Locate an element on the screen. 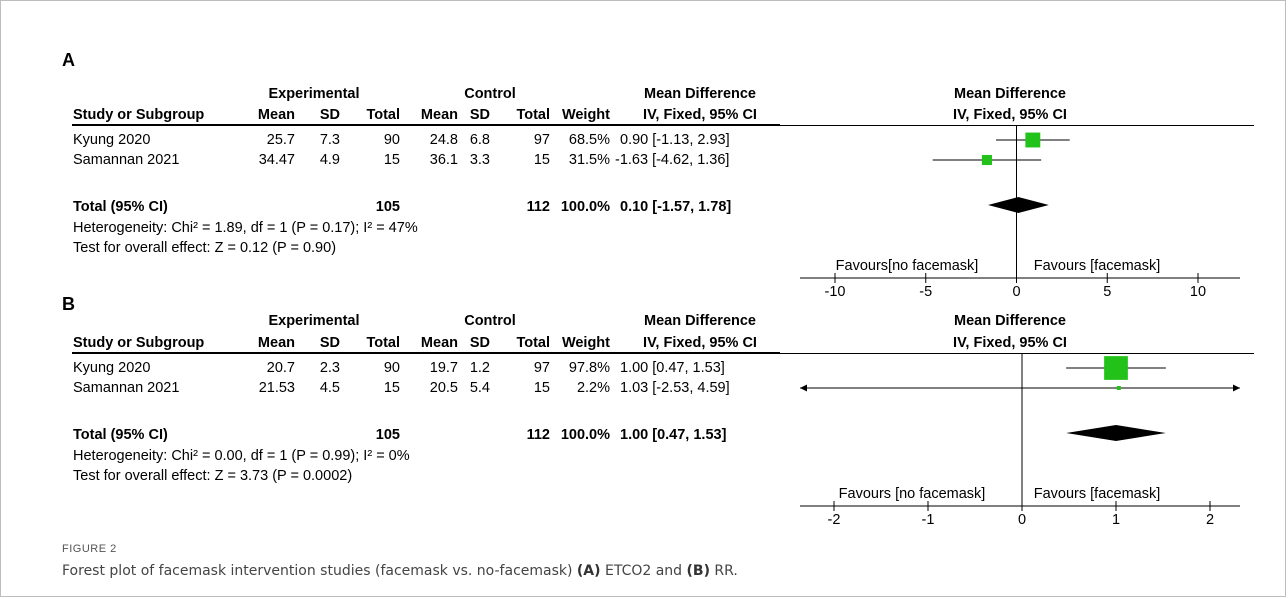 Image resolution: width=1288 pixels, height=599 pixels. favours-left-label: Favours[no facemask] is located at coordinates (907, 266).